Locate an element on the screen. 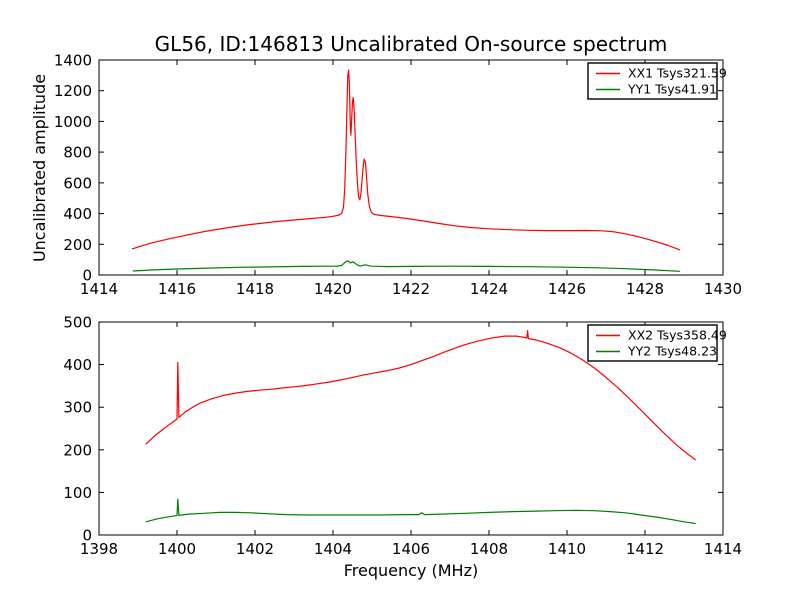  y-tick-label: 1000 is located at coordinates (73, 122).